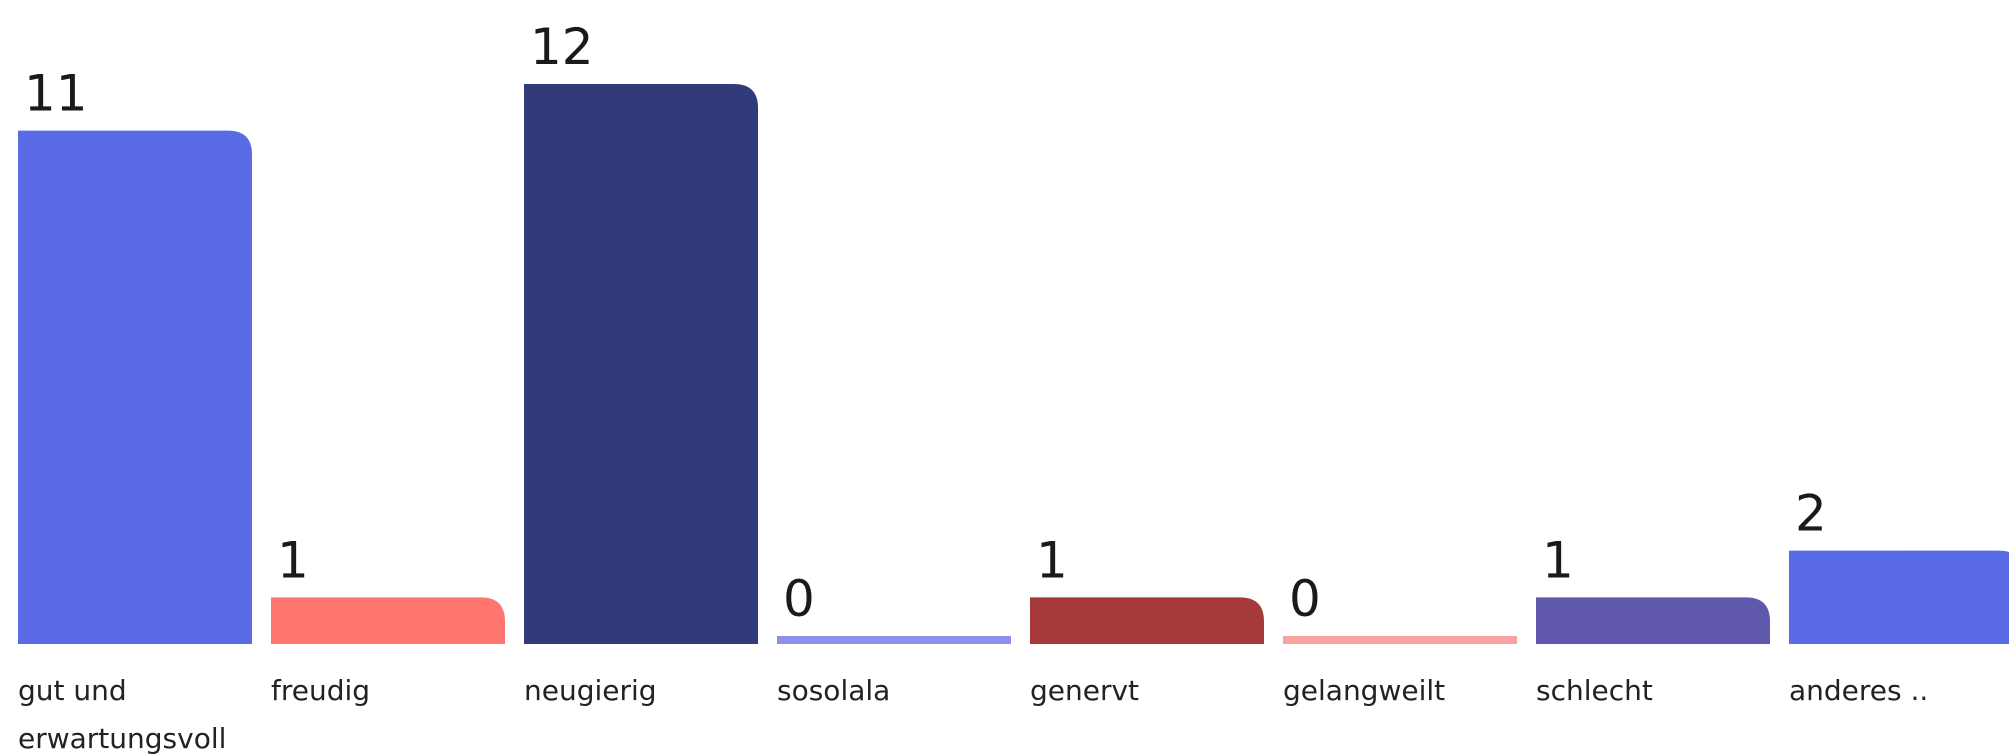  I want to click on value-label-3: 0, so click(799, 599).